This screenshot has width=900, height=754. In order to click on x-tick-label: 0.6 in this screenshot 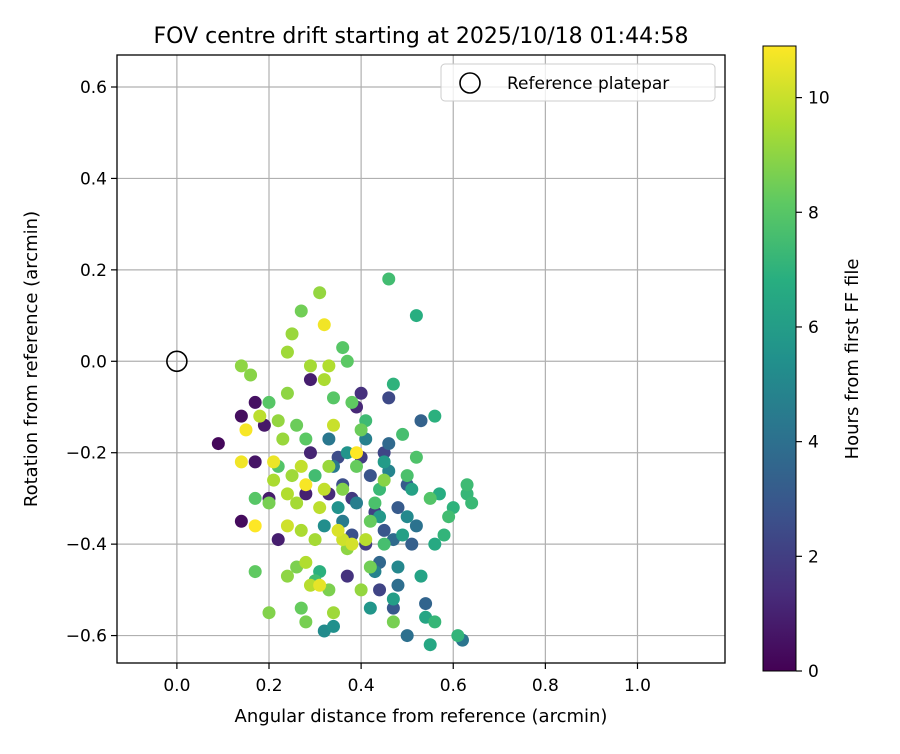, I will do `click(453, 686)`.